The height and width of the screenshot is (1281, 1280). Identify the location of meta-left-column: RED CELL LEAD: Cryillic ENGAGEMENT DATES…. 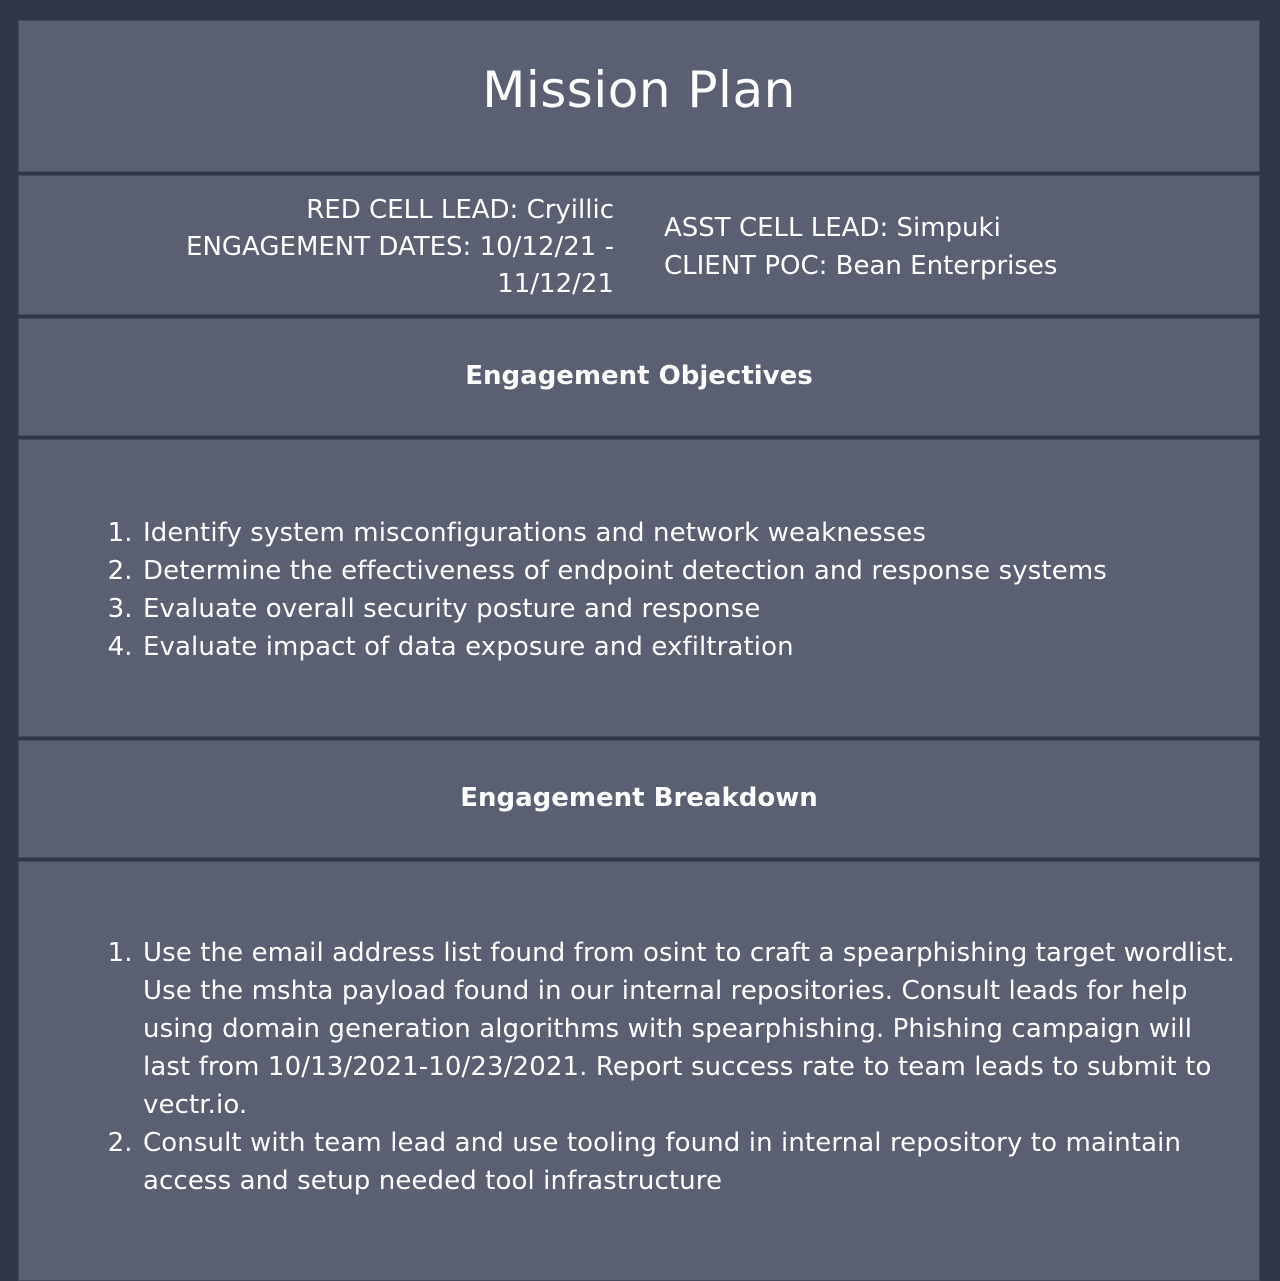
(364, 247).